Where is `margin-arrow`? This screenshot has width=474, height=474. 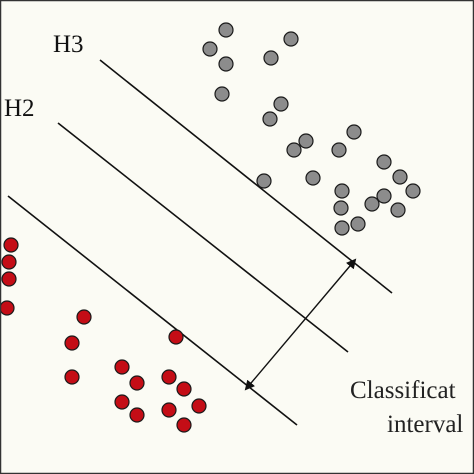 margin-arrow is located at coordinates (300, 324).